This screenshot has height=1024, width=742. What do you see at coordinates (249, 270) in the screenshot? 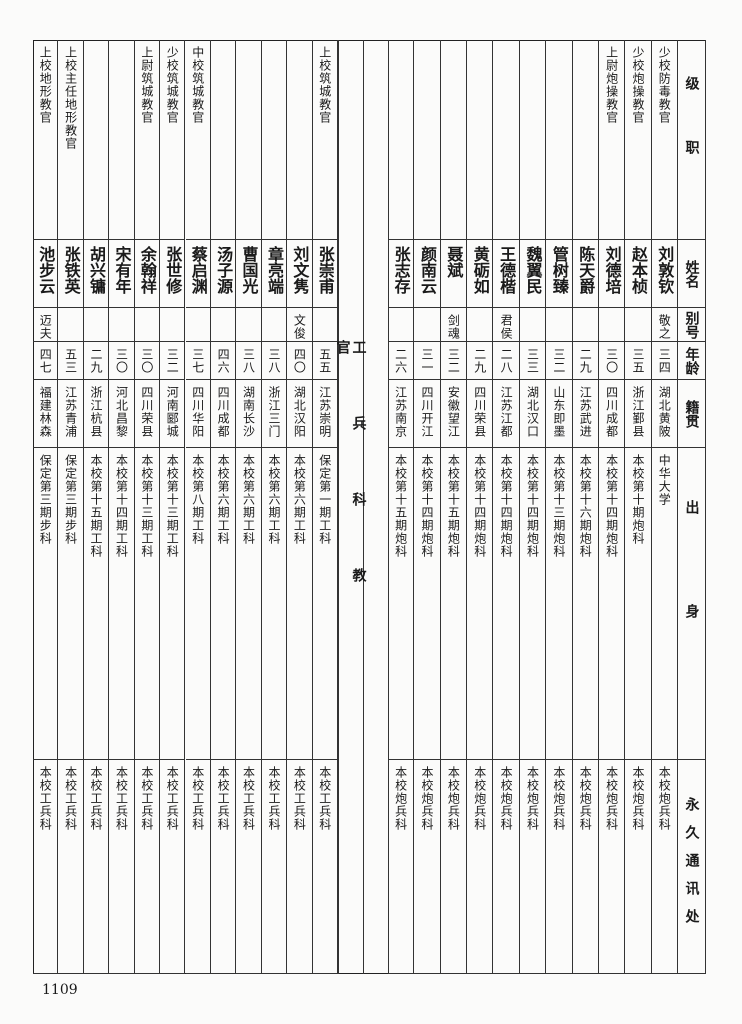
I see `instructor-name: 曹国光` at bounding box center [249, 270].